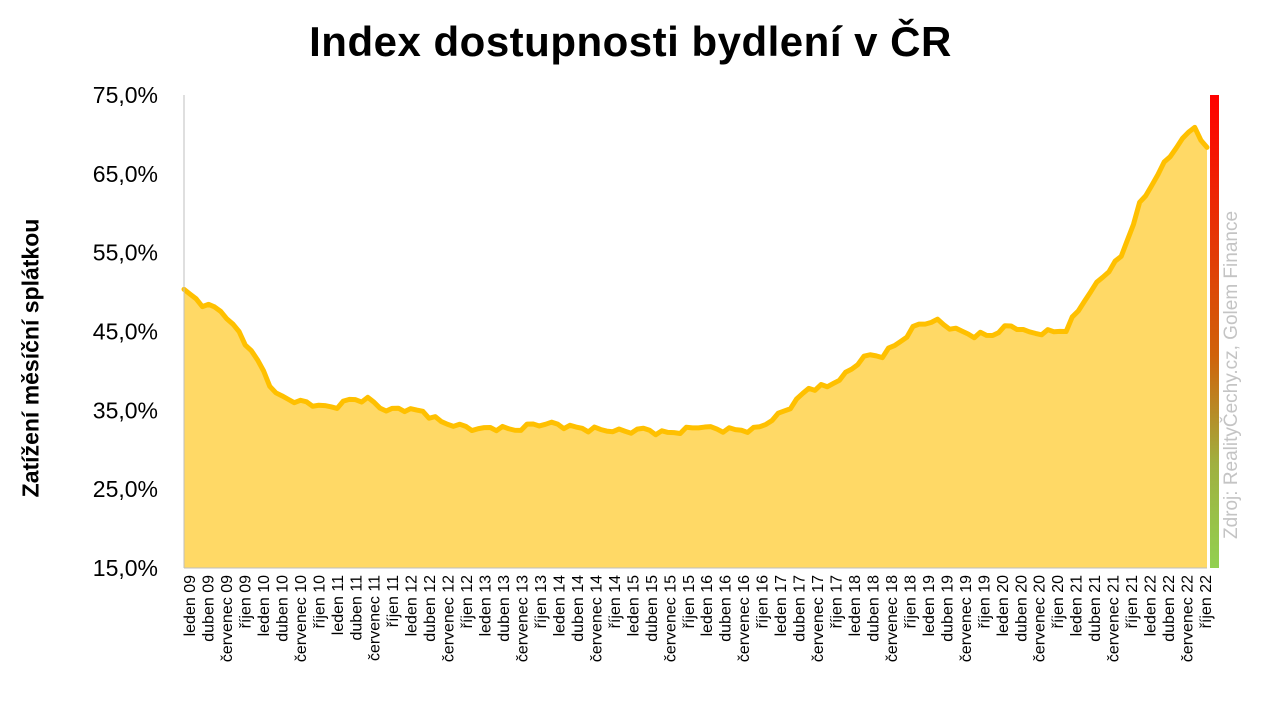 Image resolution: width=1261 pixels, height=724 pixels. I want to click on x-tick-label: červenec 09, so click(227, 618).